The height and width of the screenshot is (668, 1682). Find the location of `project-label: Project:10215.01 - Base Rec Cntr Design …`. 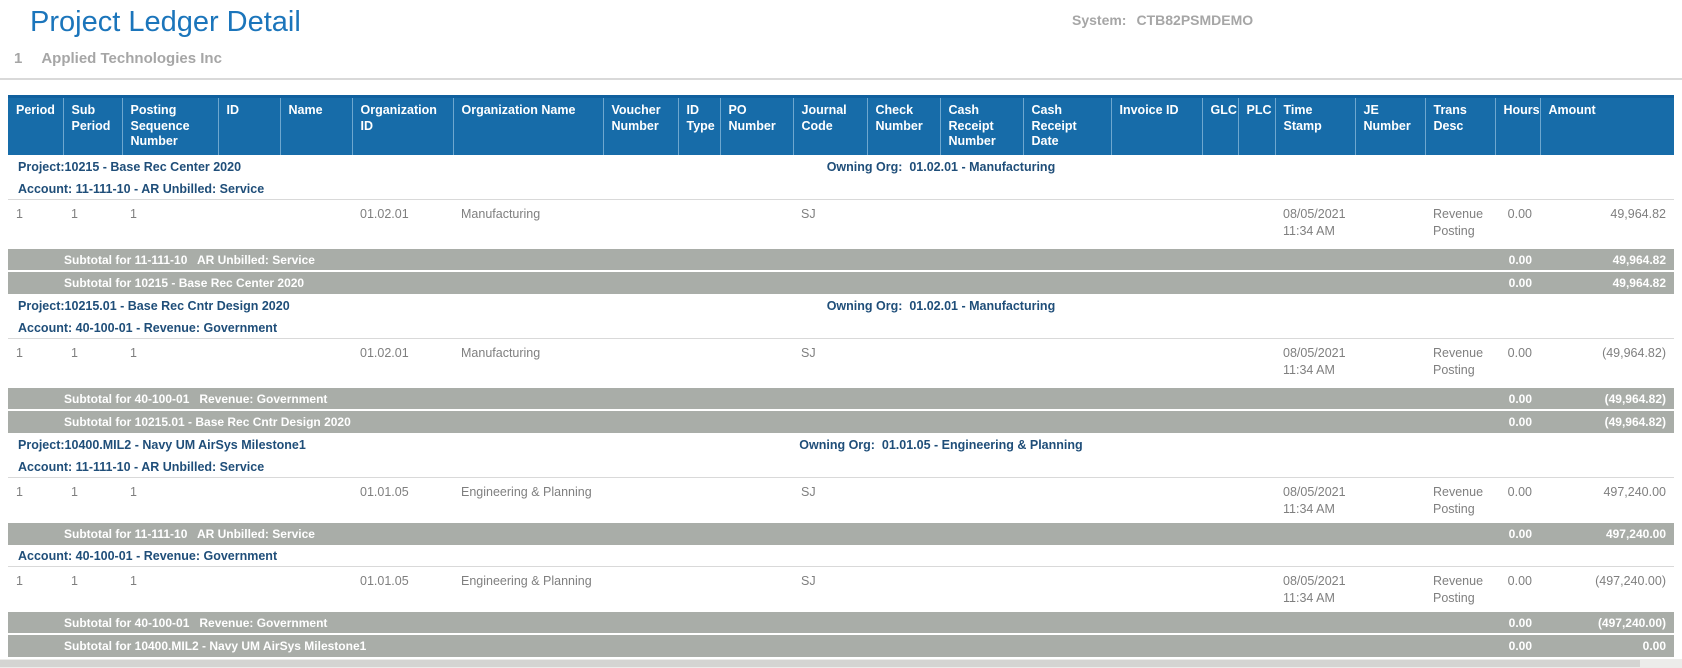

project-label: Project:10215.01 - Base Rec Cntr Design … is located at coordinates (154, 305).